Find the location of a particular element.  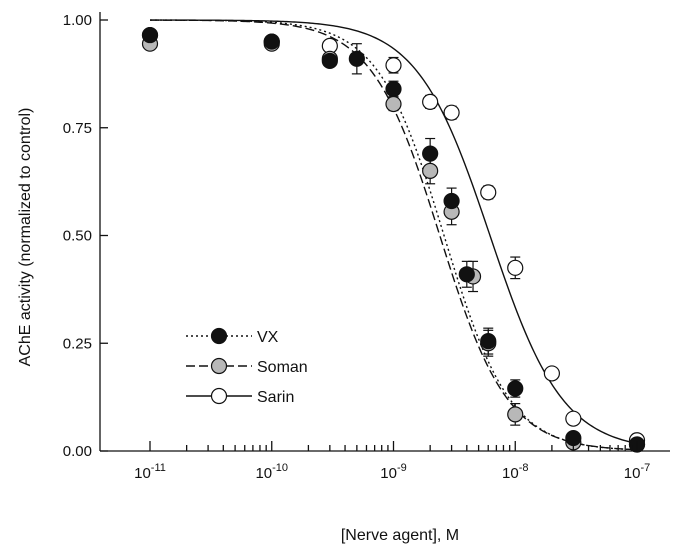

x-tick-label: 10⁻⁸ is located at coordinates (515, 472).